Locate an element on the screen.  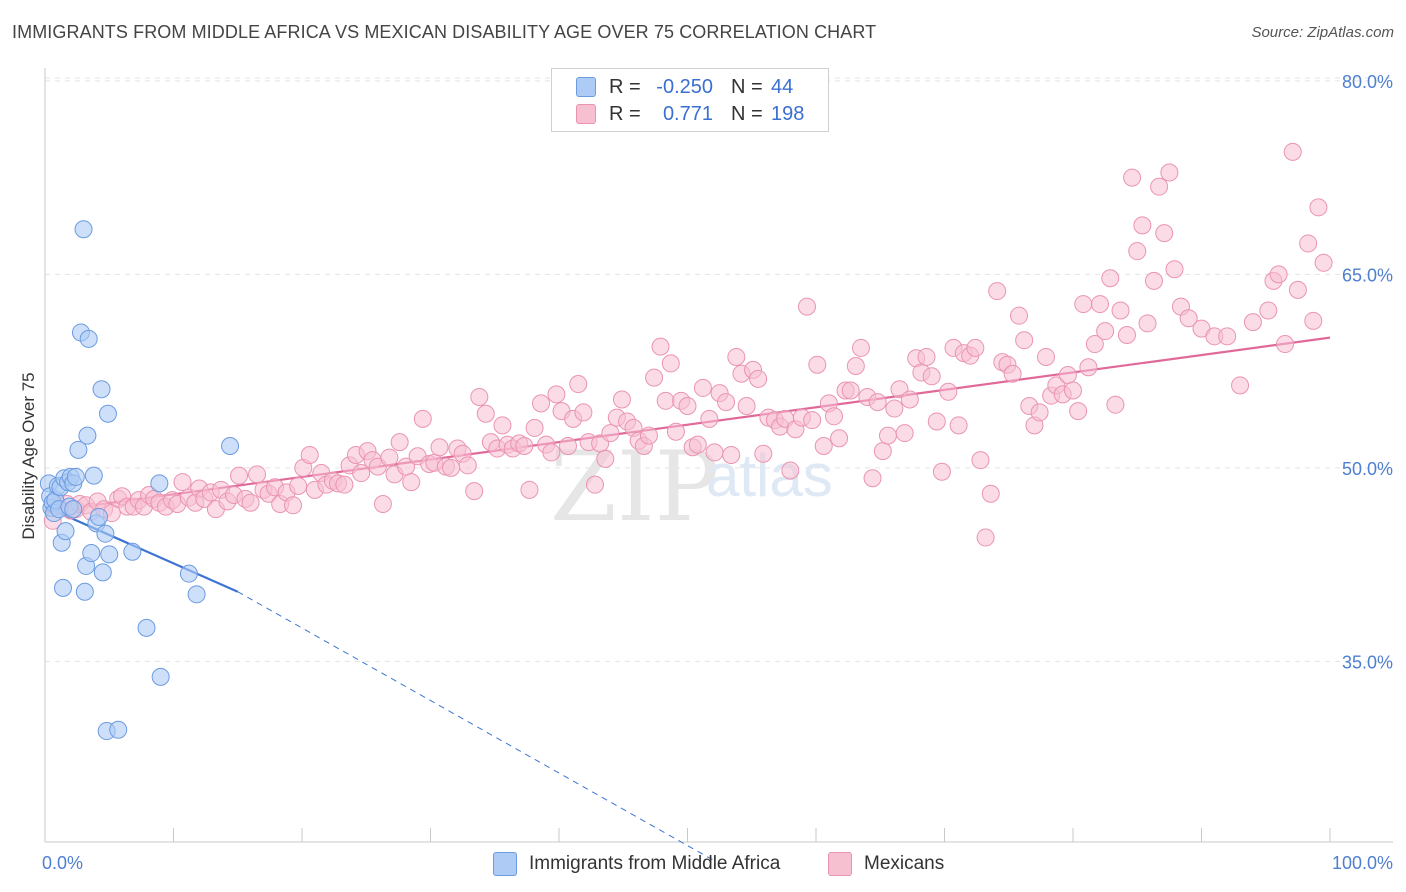
legend-n-label: N = is located at coordinates (747, 113).